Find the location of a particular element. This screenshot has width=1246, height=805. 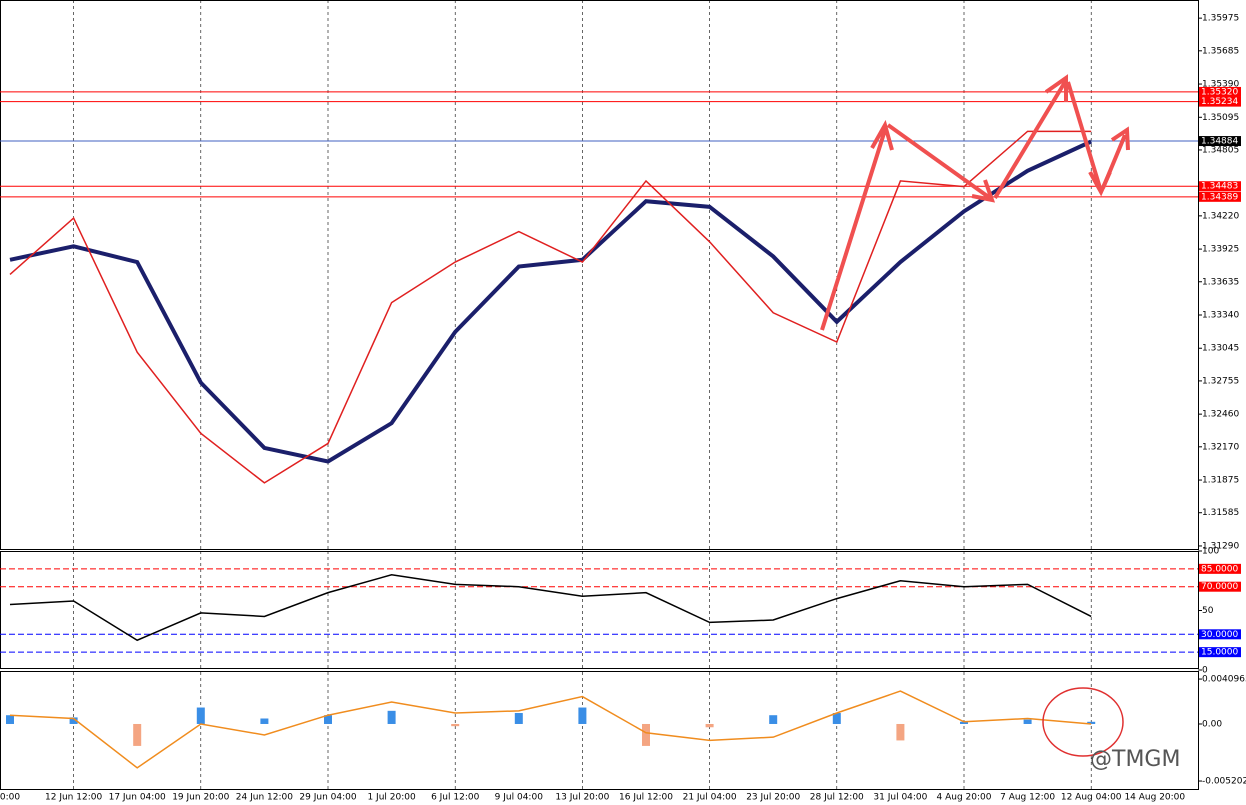

x-tick-label: 28 Jul 12:00 is located at coordinates (837, 798).